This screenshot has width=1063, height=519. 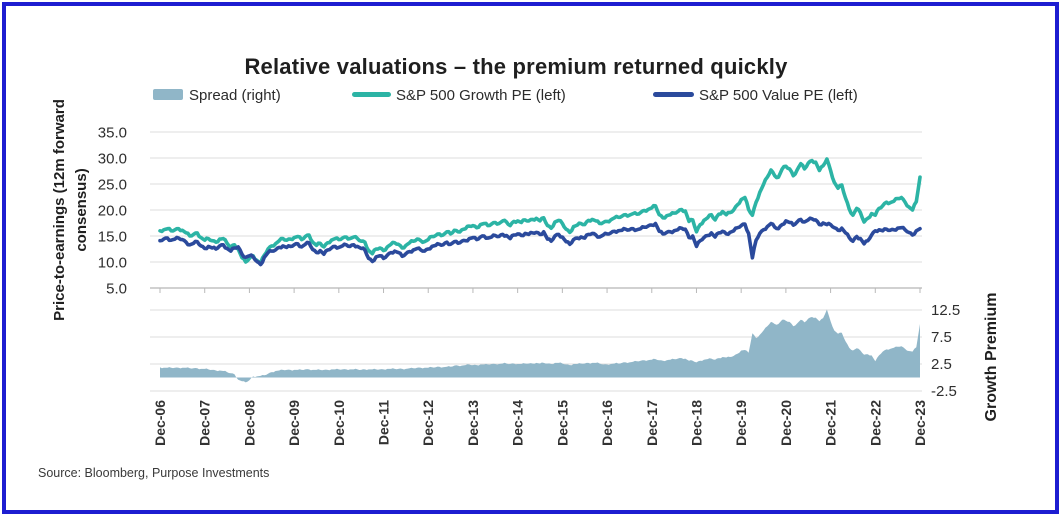 I want to click on left-axis-tick-label: 30.0, so click(x=112, y=159).